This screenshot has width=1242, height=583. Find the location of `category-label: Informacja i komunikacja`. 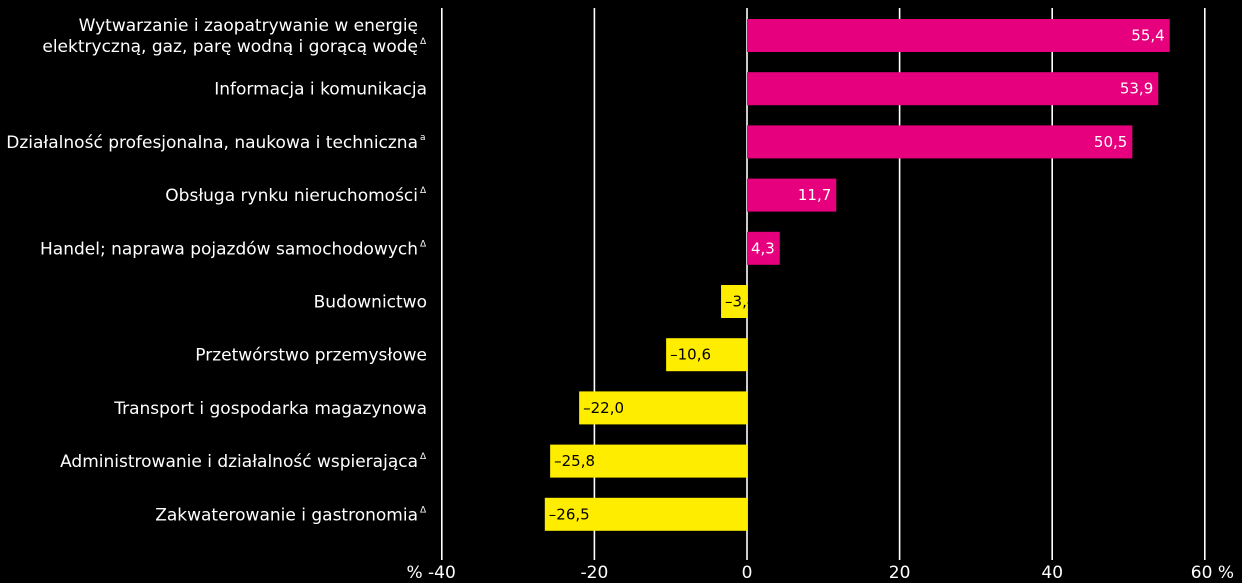

category-label: Informacja i komunikacja is located at coordinates (320, 90).